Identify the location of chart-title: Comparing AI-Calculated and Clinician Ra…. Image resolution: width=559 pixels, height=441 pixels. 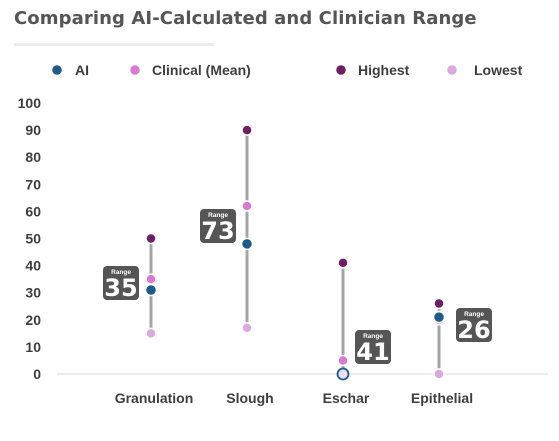
(245, 18).